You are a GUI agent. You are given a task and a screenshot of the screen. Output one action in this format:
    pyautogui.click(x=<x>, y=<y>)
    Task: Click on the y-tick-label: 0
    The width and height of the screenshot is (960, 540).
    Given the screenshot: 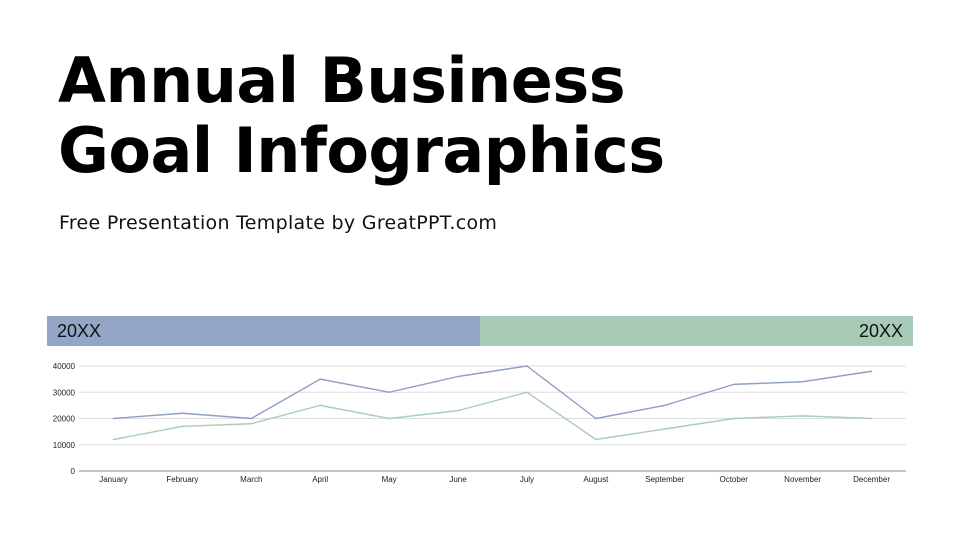 What is the action you would take?
    pyautogui.click(x=73, y=471)
    